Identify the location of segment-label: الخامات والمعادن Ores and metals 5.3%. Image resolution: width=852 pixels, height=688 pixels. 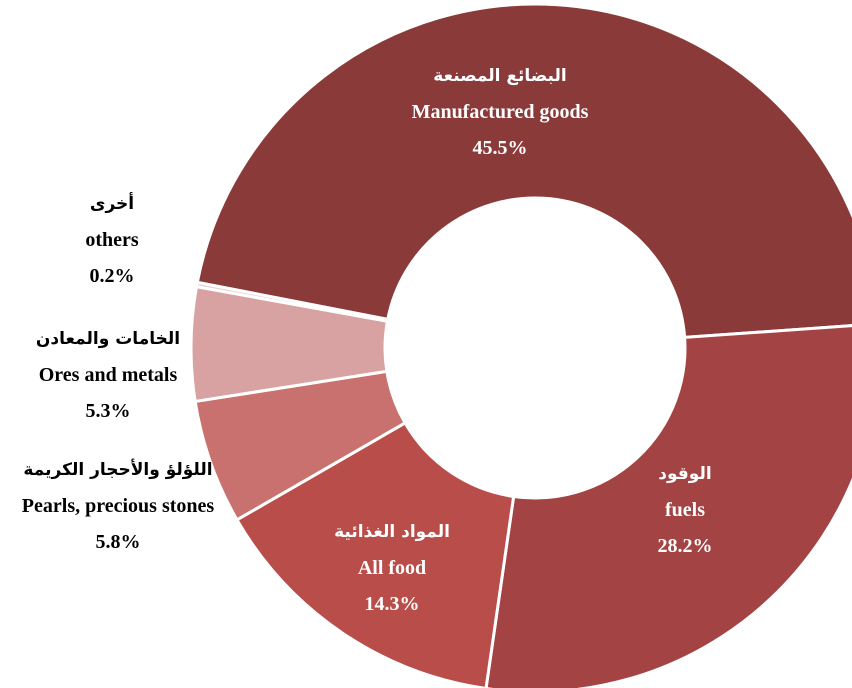
(108, 375).